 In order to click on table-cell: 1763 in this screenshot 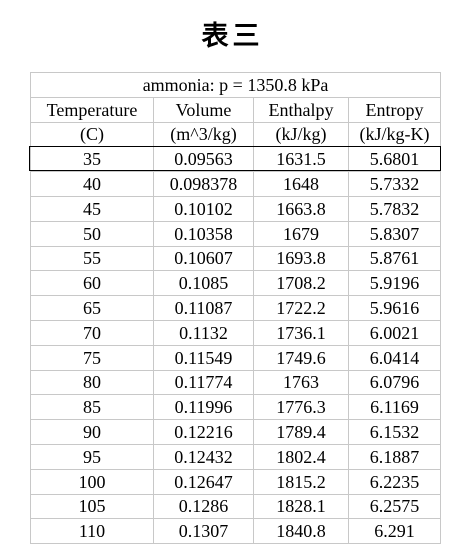, I will do `click(301, 382)`.